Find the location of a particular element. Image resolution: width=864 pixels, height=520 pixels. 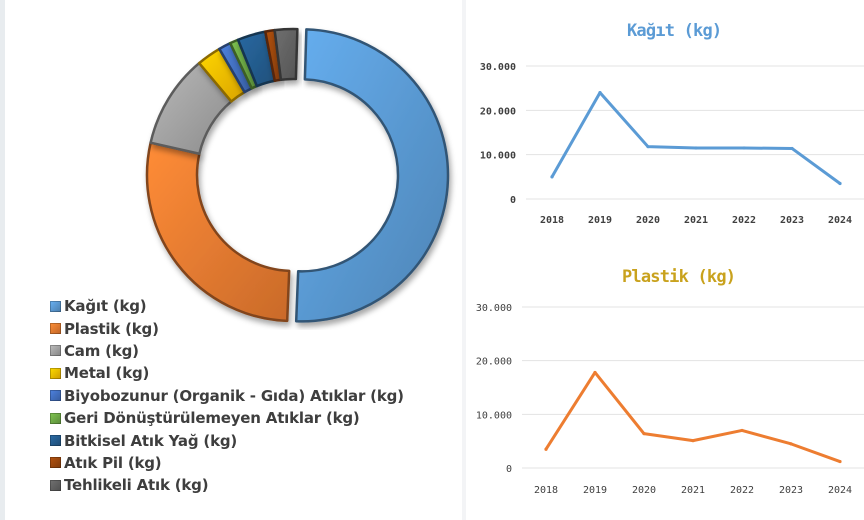

legend-item: Geri Dönüştürülemeyen Atıklar (kg) is located at coordinates (227, 418).